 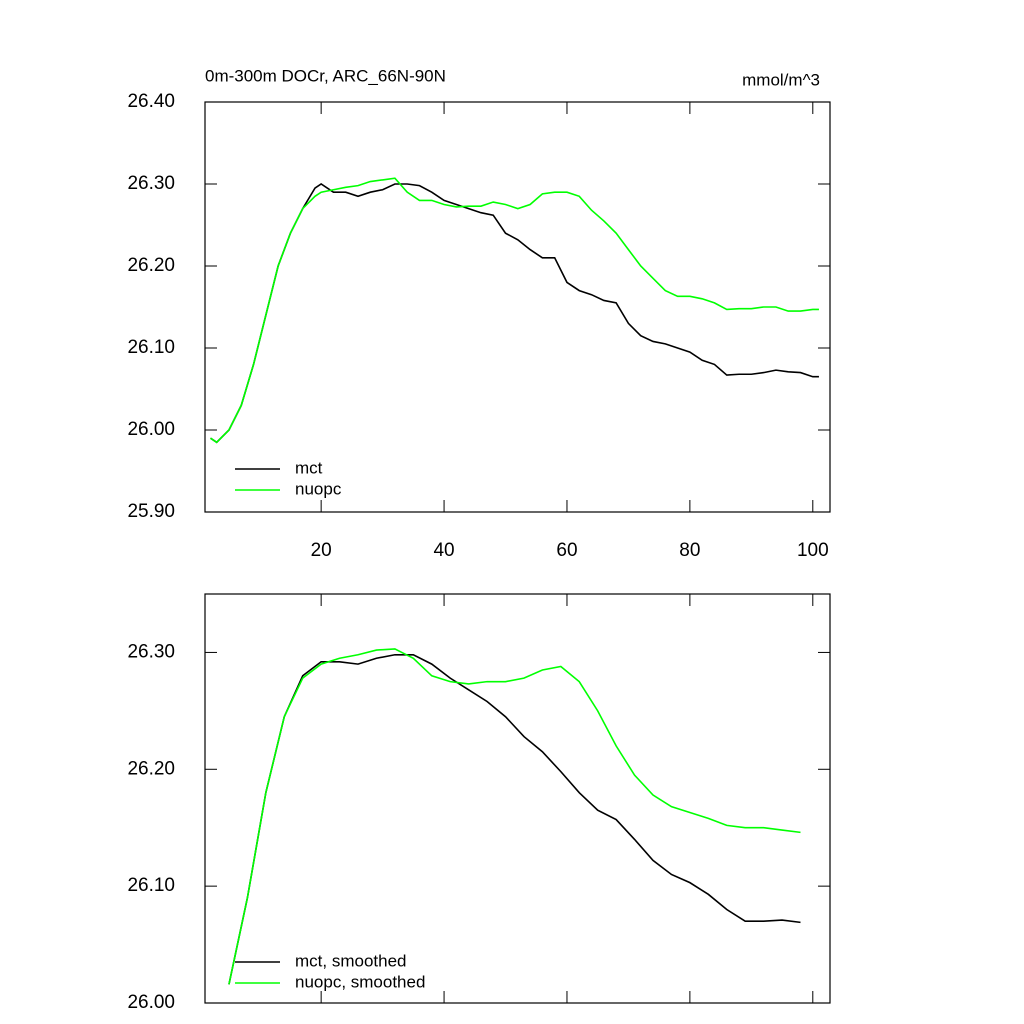 I want to click on legend-label: mct, so click(x=309, y=467).